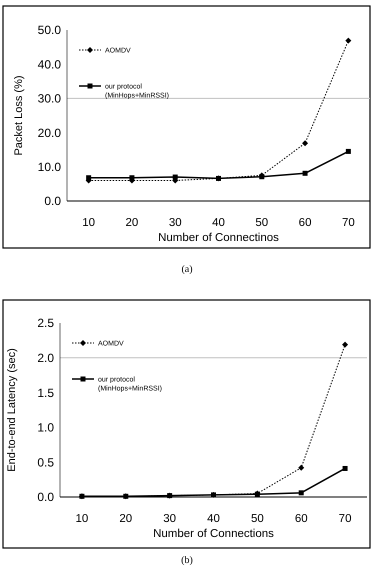 Image resolution: width=374 pixels, height=568 pixels. Describe the element at coordinates (213, 534) in the screenshot. I see `x-axis-title: Number of Connections` at that location.